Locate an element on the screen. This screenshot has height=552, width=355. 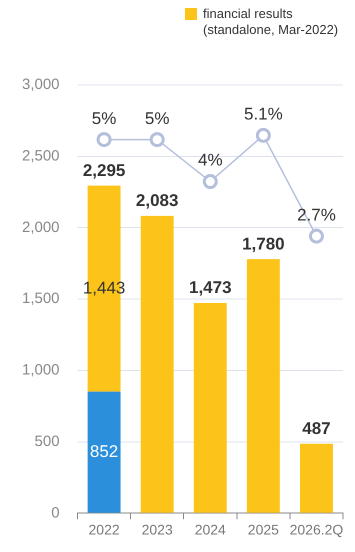
data-label: 2.7% is located at coordinates (316, 214).